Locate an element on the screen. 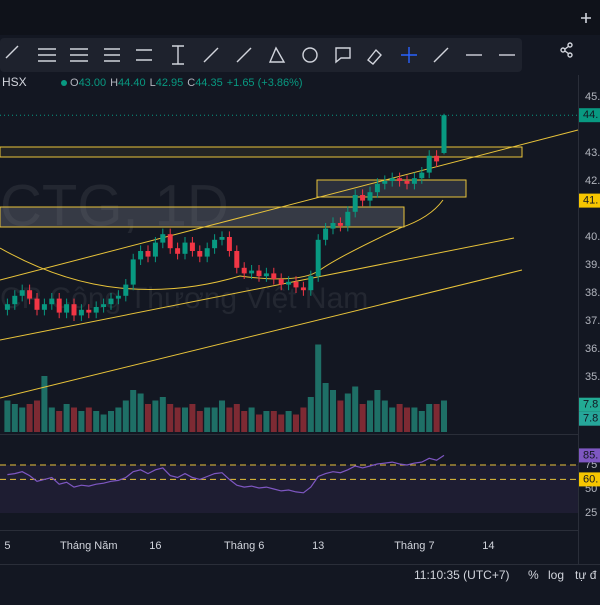 This screenshot has height=605, width=600. y-tick-label: 40. is located at coordinates (592, 237).